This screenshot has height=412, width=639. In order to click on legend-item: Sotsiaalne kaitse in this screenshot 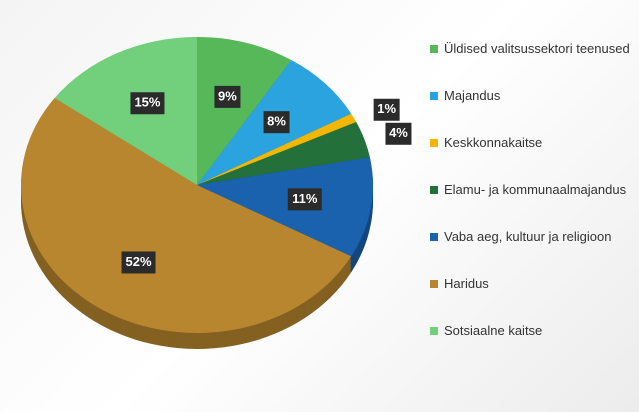, I will do `click(530, 345)`.